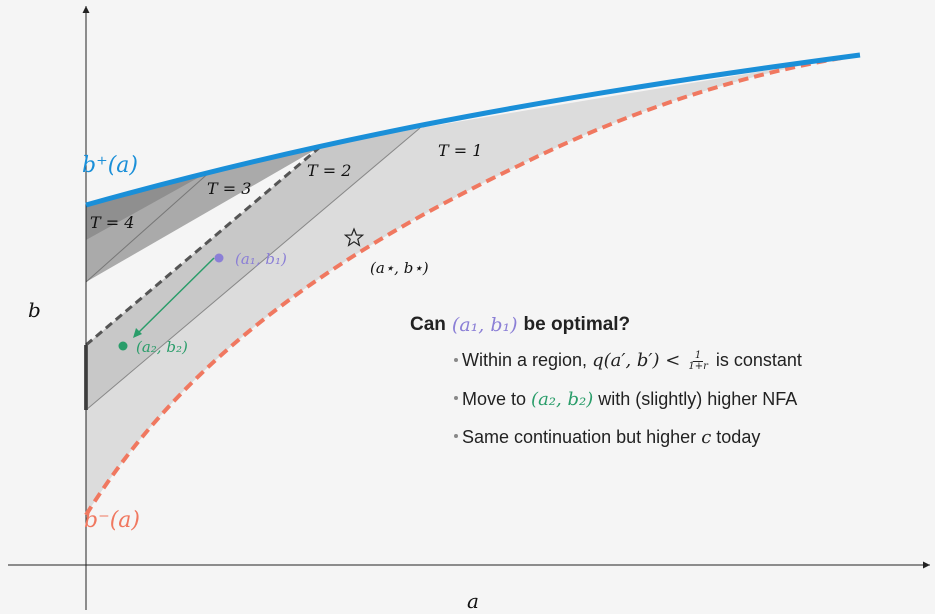 Image resolution: width=935 pixels, height=614 pixels. I want to click on lower-curve-label: b⁻(a), so click(112, 520).